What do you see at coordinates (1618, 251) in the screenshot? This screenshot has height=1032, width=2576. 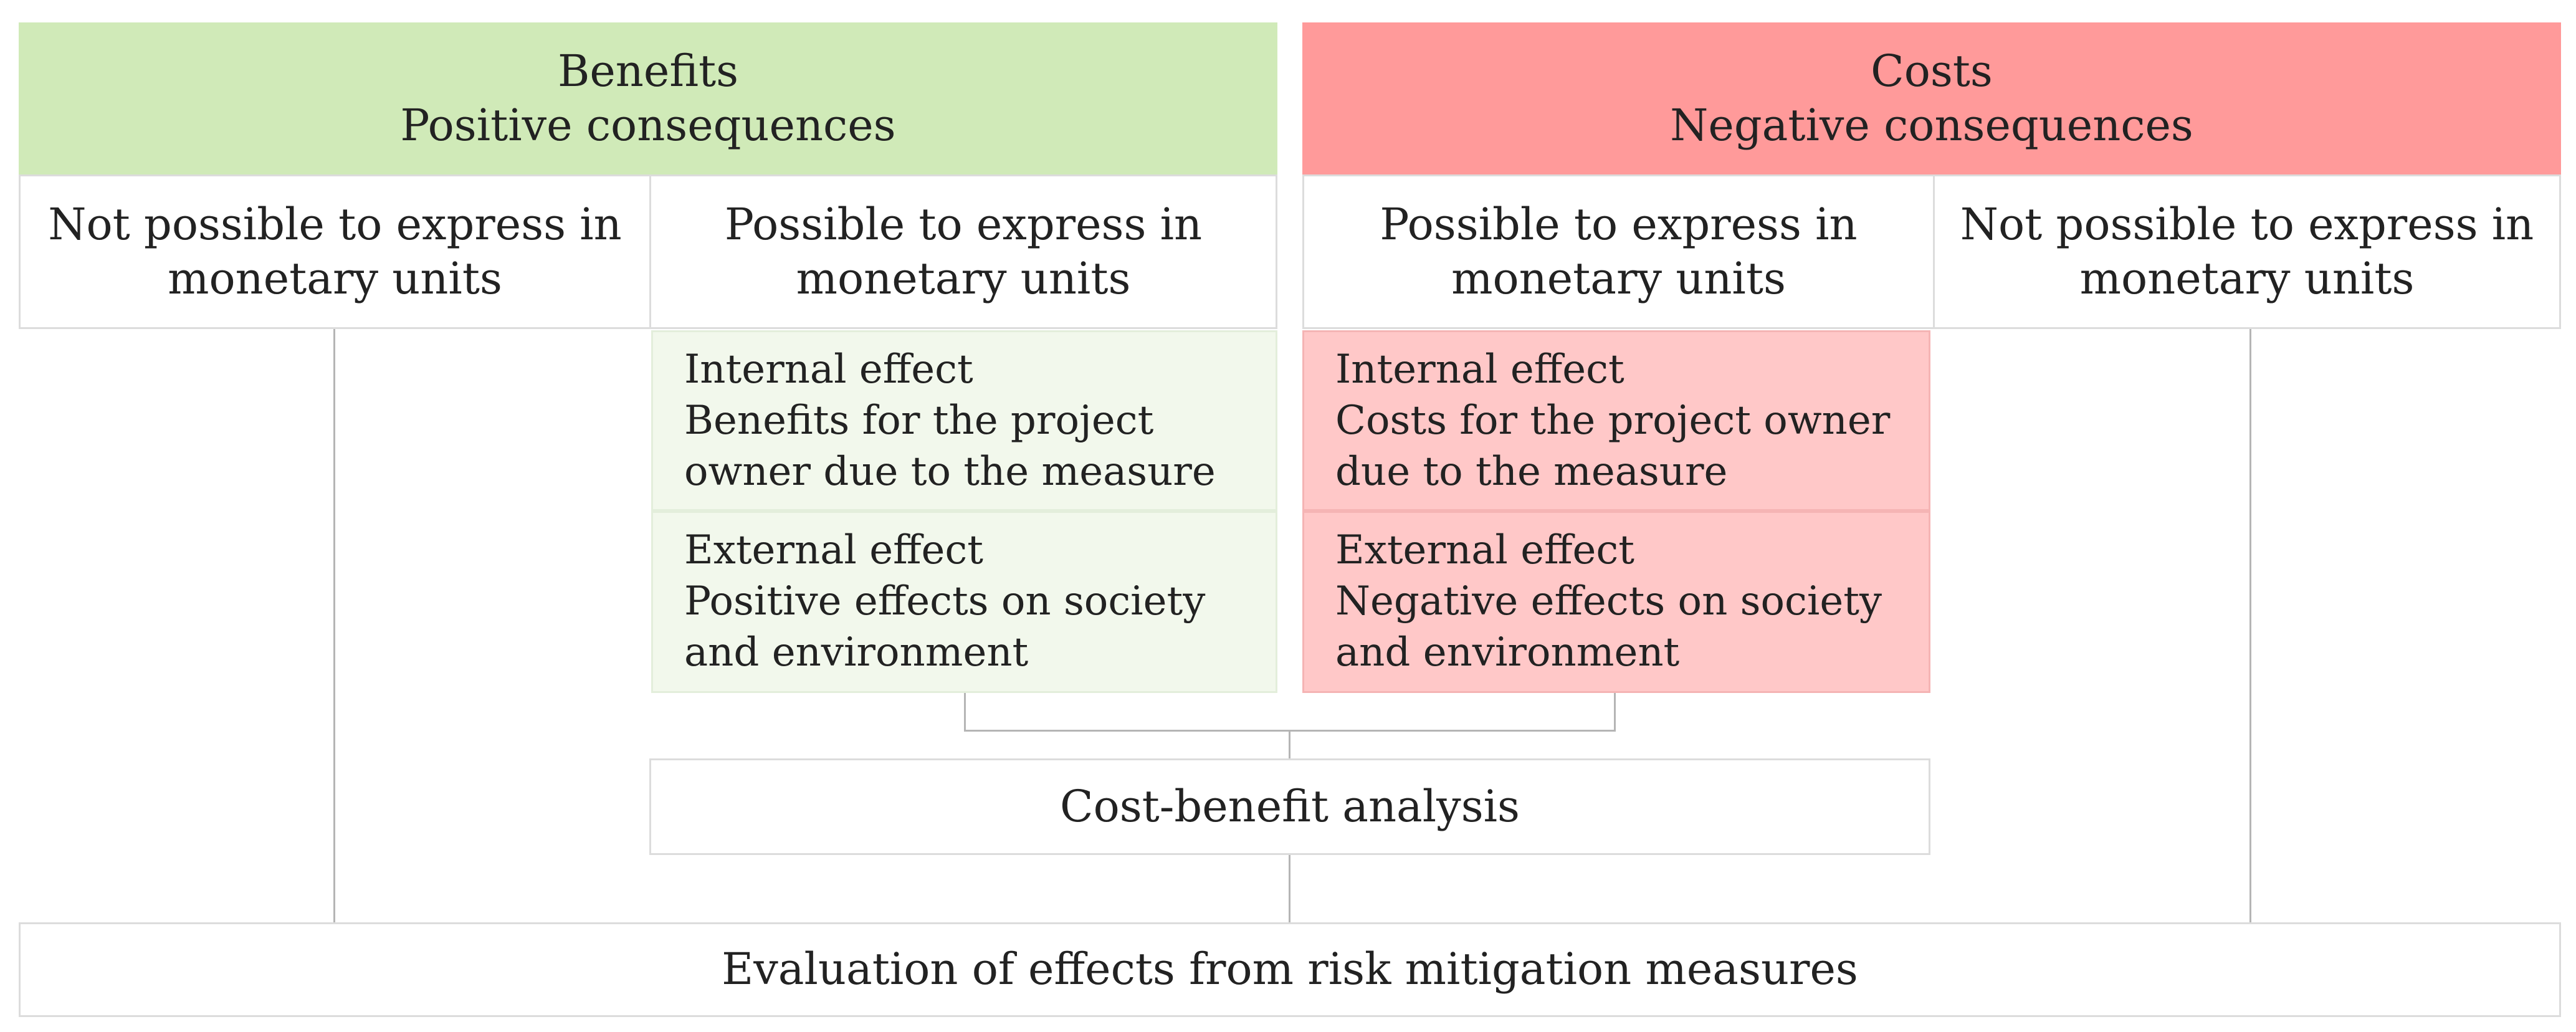 I see `costs-monetary: Possible to express in monetary units` at bounding box center [1618, 251].